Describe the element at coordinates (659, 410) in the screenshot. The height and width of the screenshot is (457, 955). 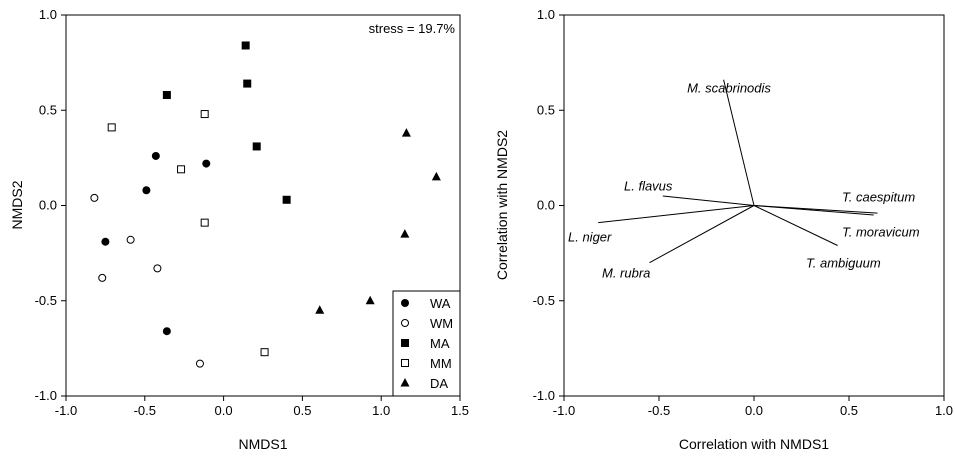
I see `right-x-tick-label: -0.5` at that location.